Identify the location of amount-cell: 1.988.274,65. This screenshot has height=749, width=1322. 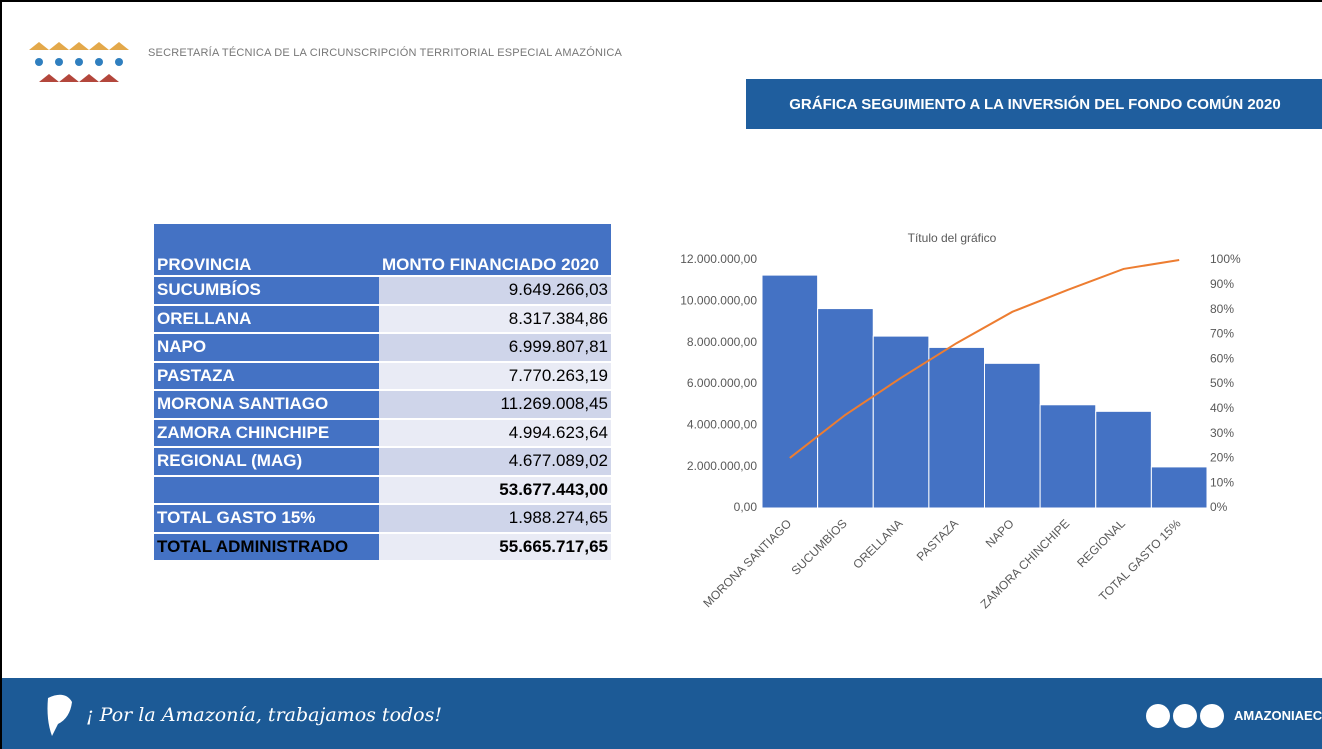
(495, 519).